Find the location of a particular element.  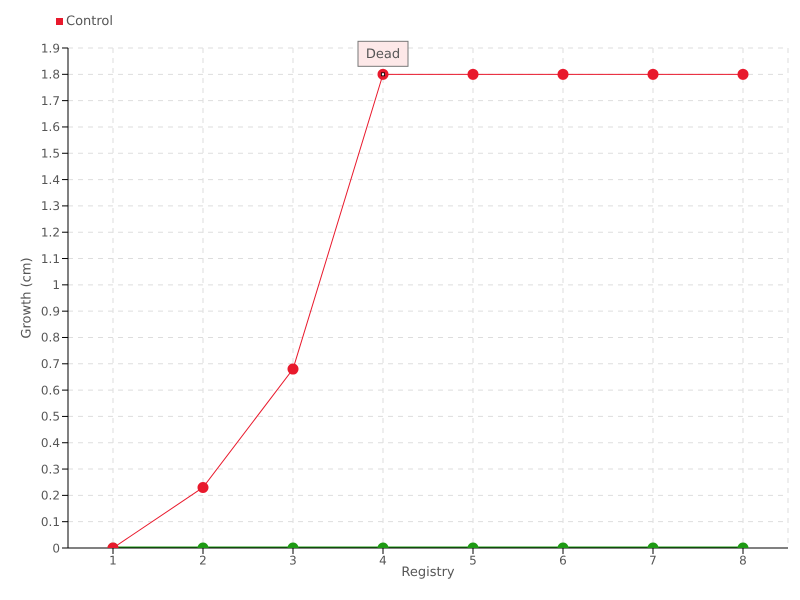

y-tick-label: 0 is located at coordinates (56, 548).